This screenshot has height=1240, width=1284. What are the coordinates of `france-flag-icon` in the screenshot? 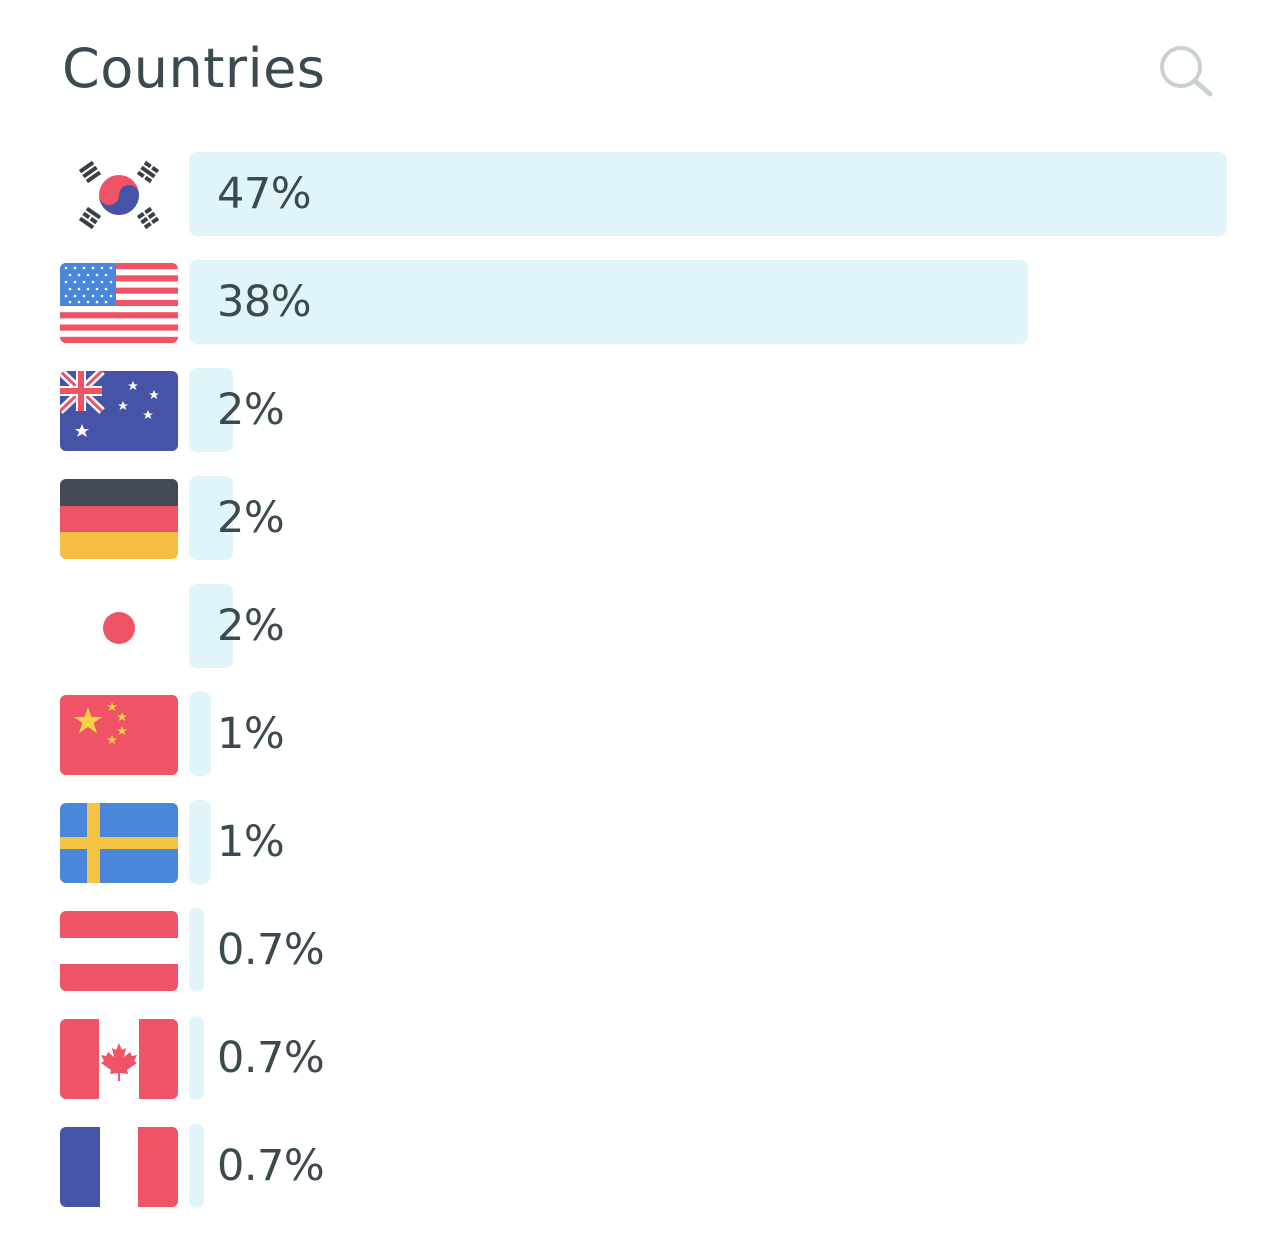 It's located at (119, 1167).